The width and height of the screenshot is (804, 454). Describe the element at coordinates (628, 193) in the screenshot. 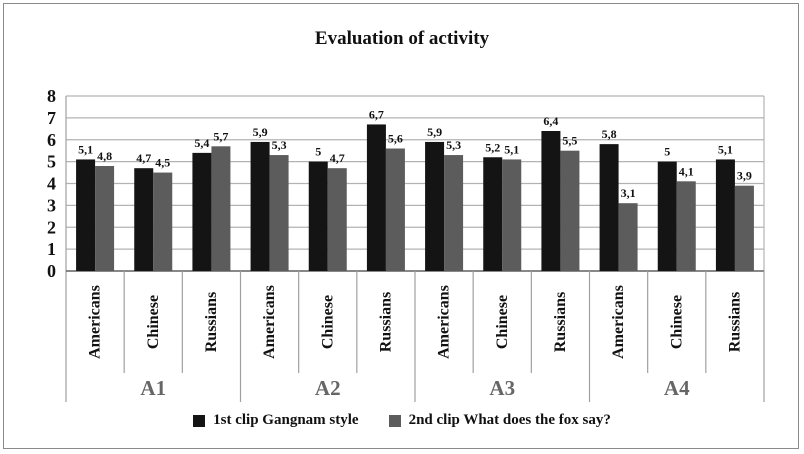

I see `data-label: 3,1` at that location.